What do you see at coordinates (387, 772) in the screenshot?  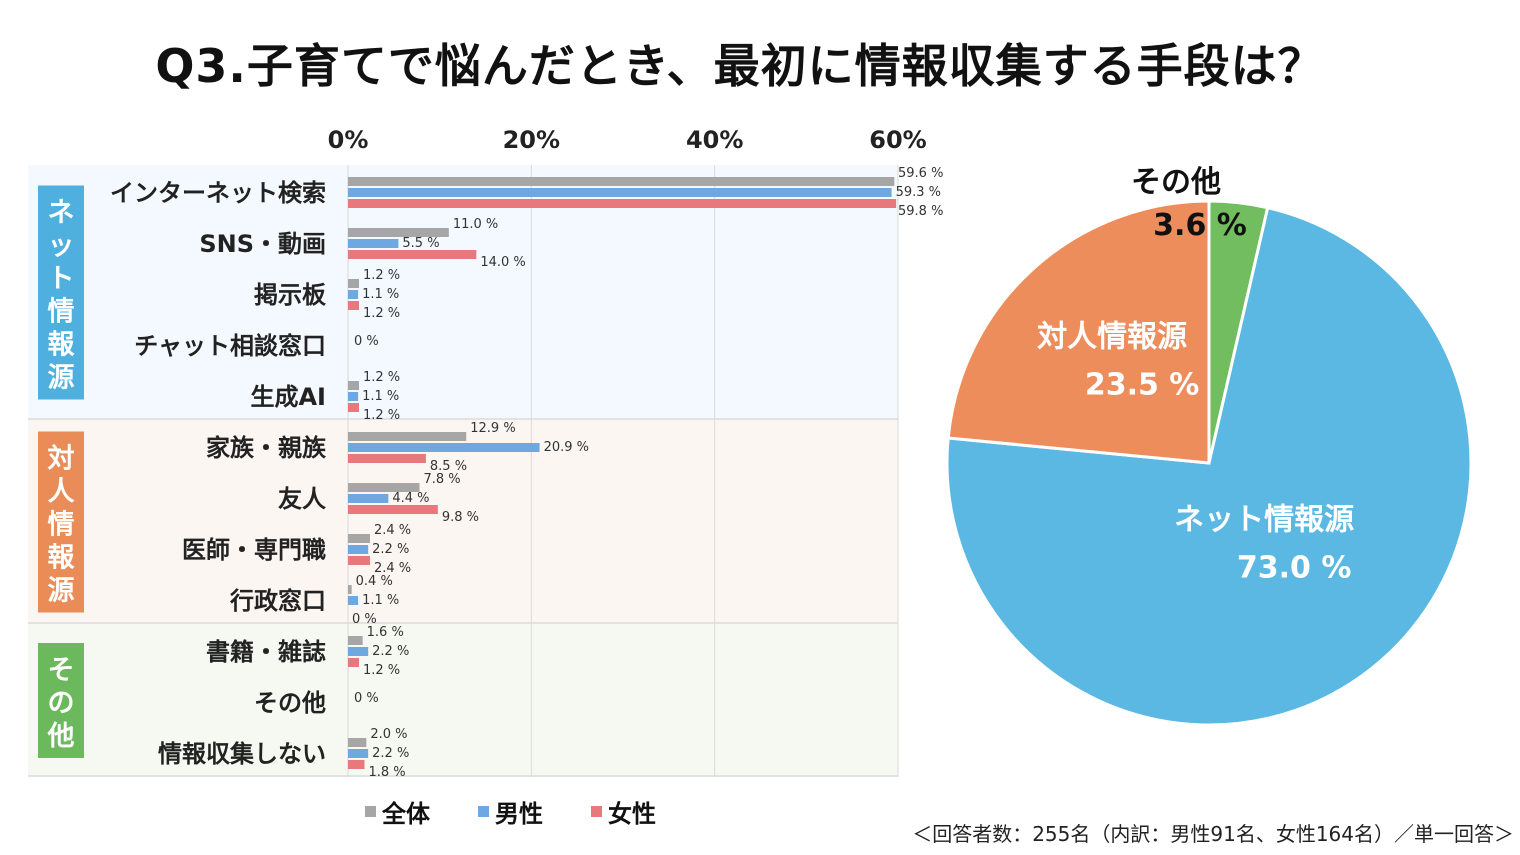 I see `data-label: 1.8 %` at bounding box center [387, 772].